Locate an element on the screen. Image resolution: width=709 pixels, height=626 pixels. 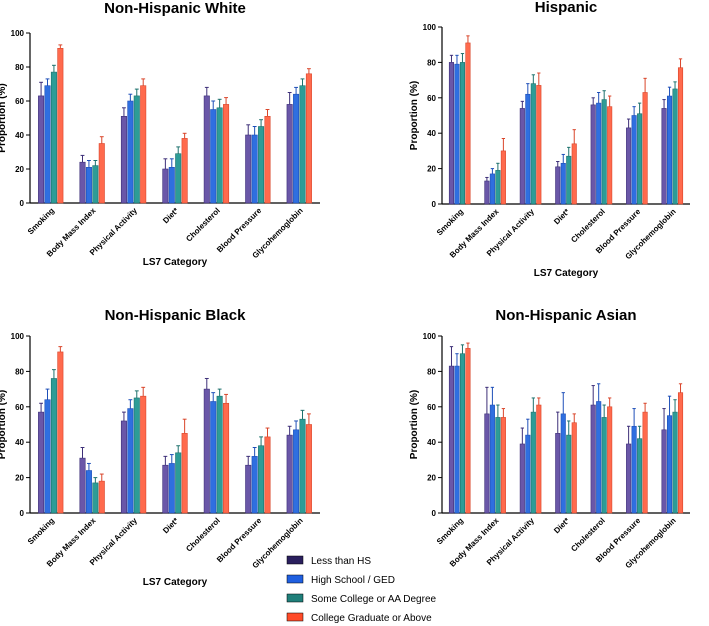
y-tick-label: 0 is located at coordinates (434, 204).